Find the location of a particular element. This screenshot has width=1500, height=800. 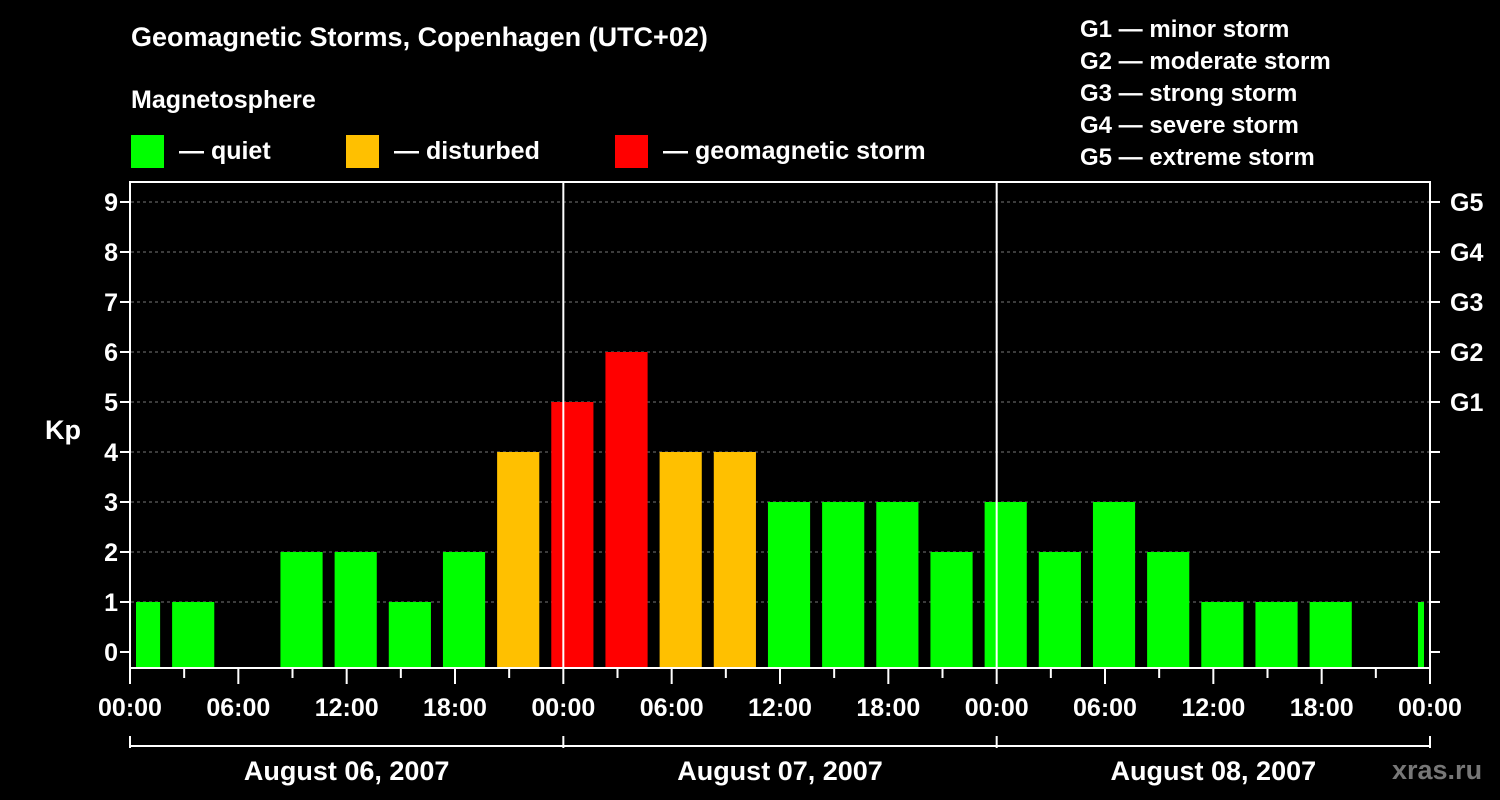

y-tick-label: 2 is located at coordinates (111, 553).